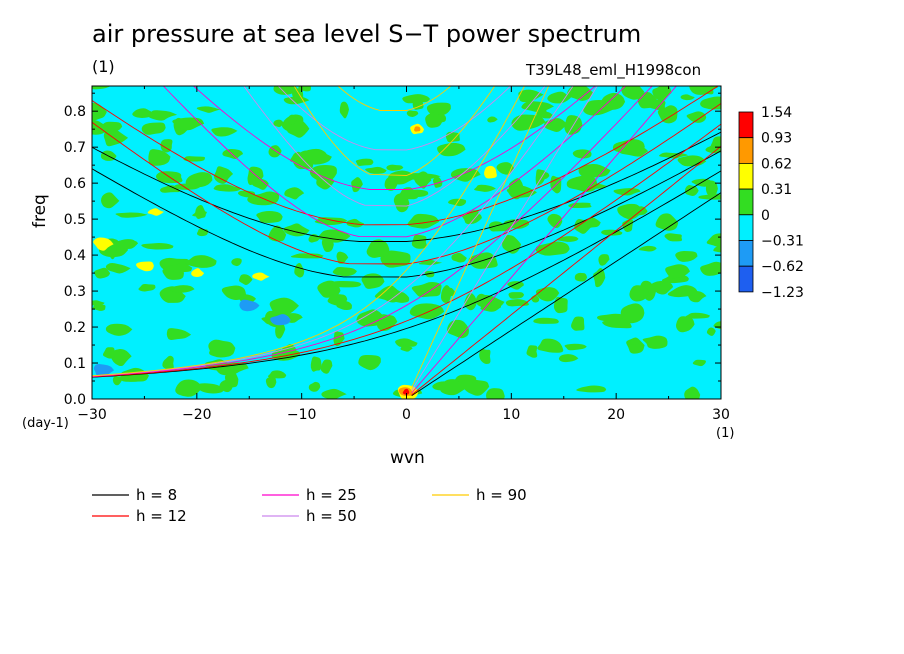 The width and height of the screenshot is (904, 654). What do you see at coordinates (161, 516) in the screenshot?
I see `legend-label: h = 12` at bounding box center [161, 516].